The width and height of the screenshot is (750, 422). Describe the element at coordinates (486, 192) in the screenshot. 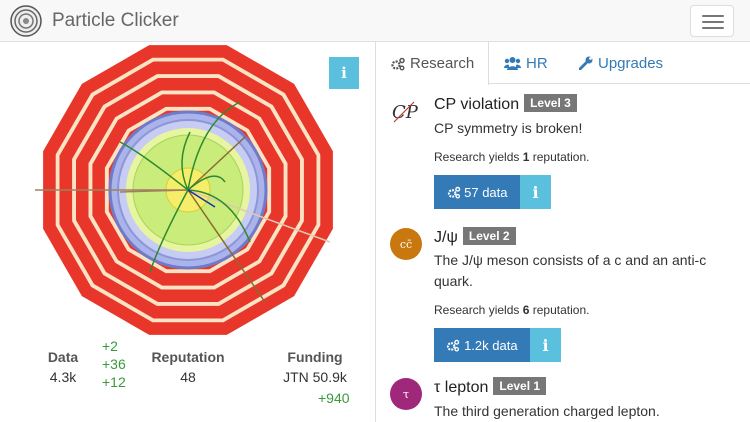

I see `cost-label: 57 data` at that location.